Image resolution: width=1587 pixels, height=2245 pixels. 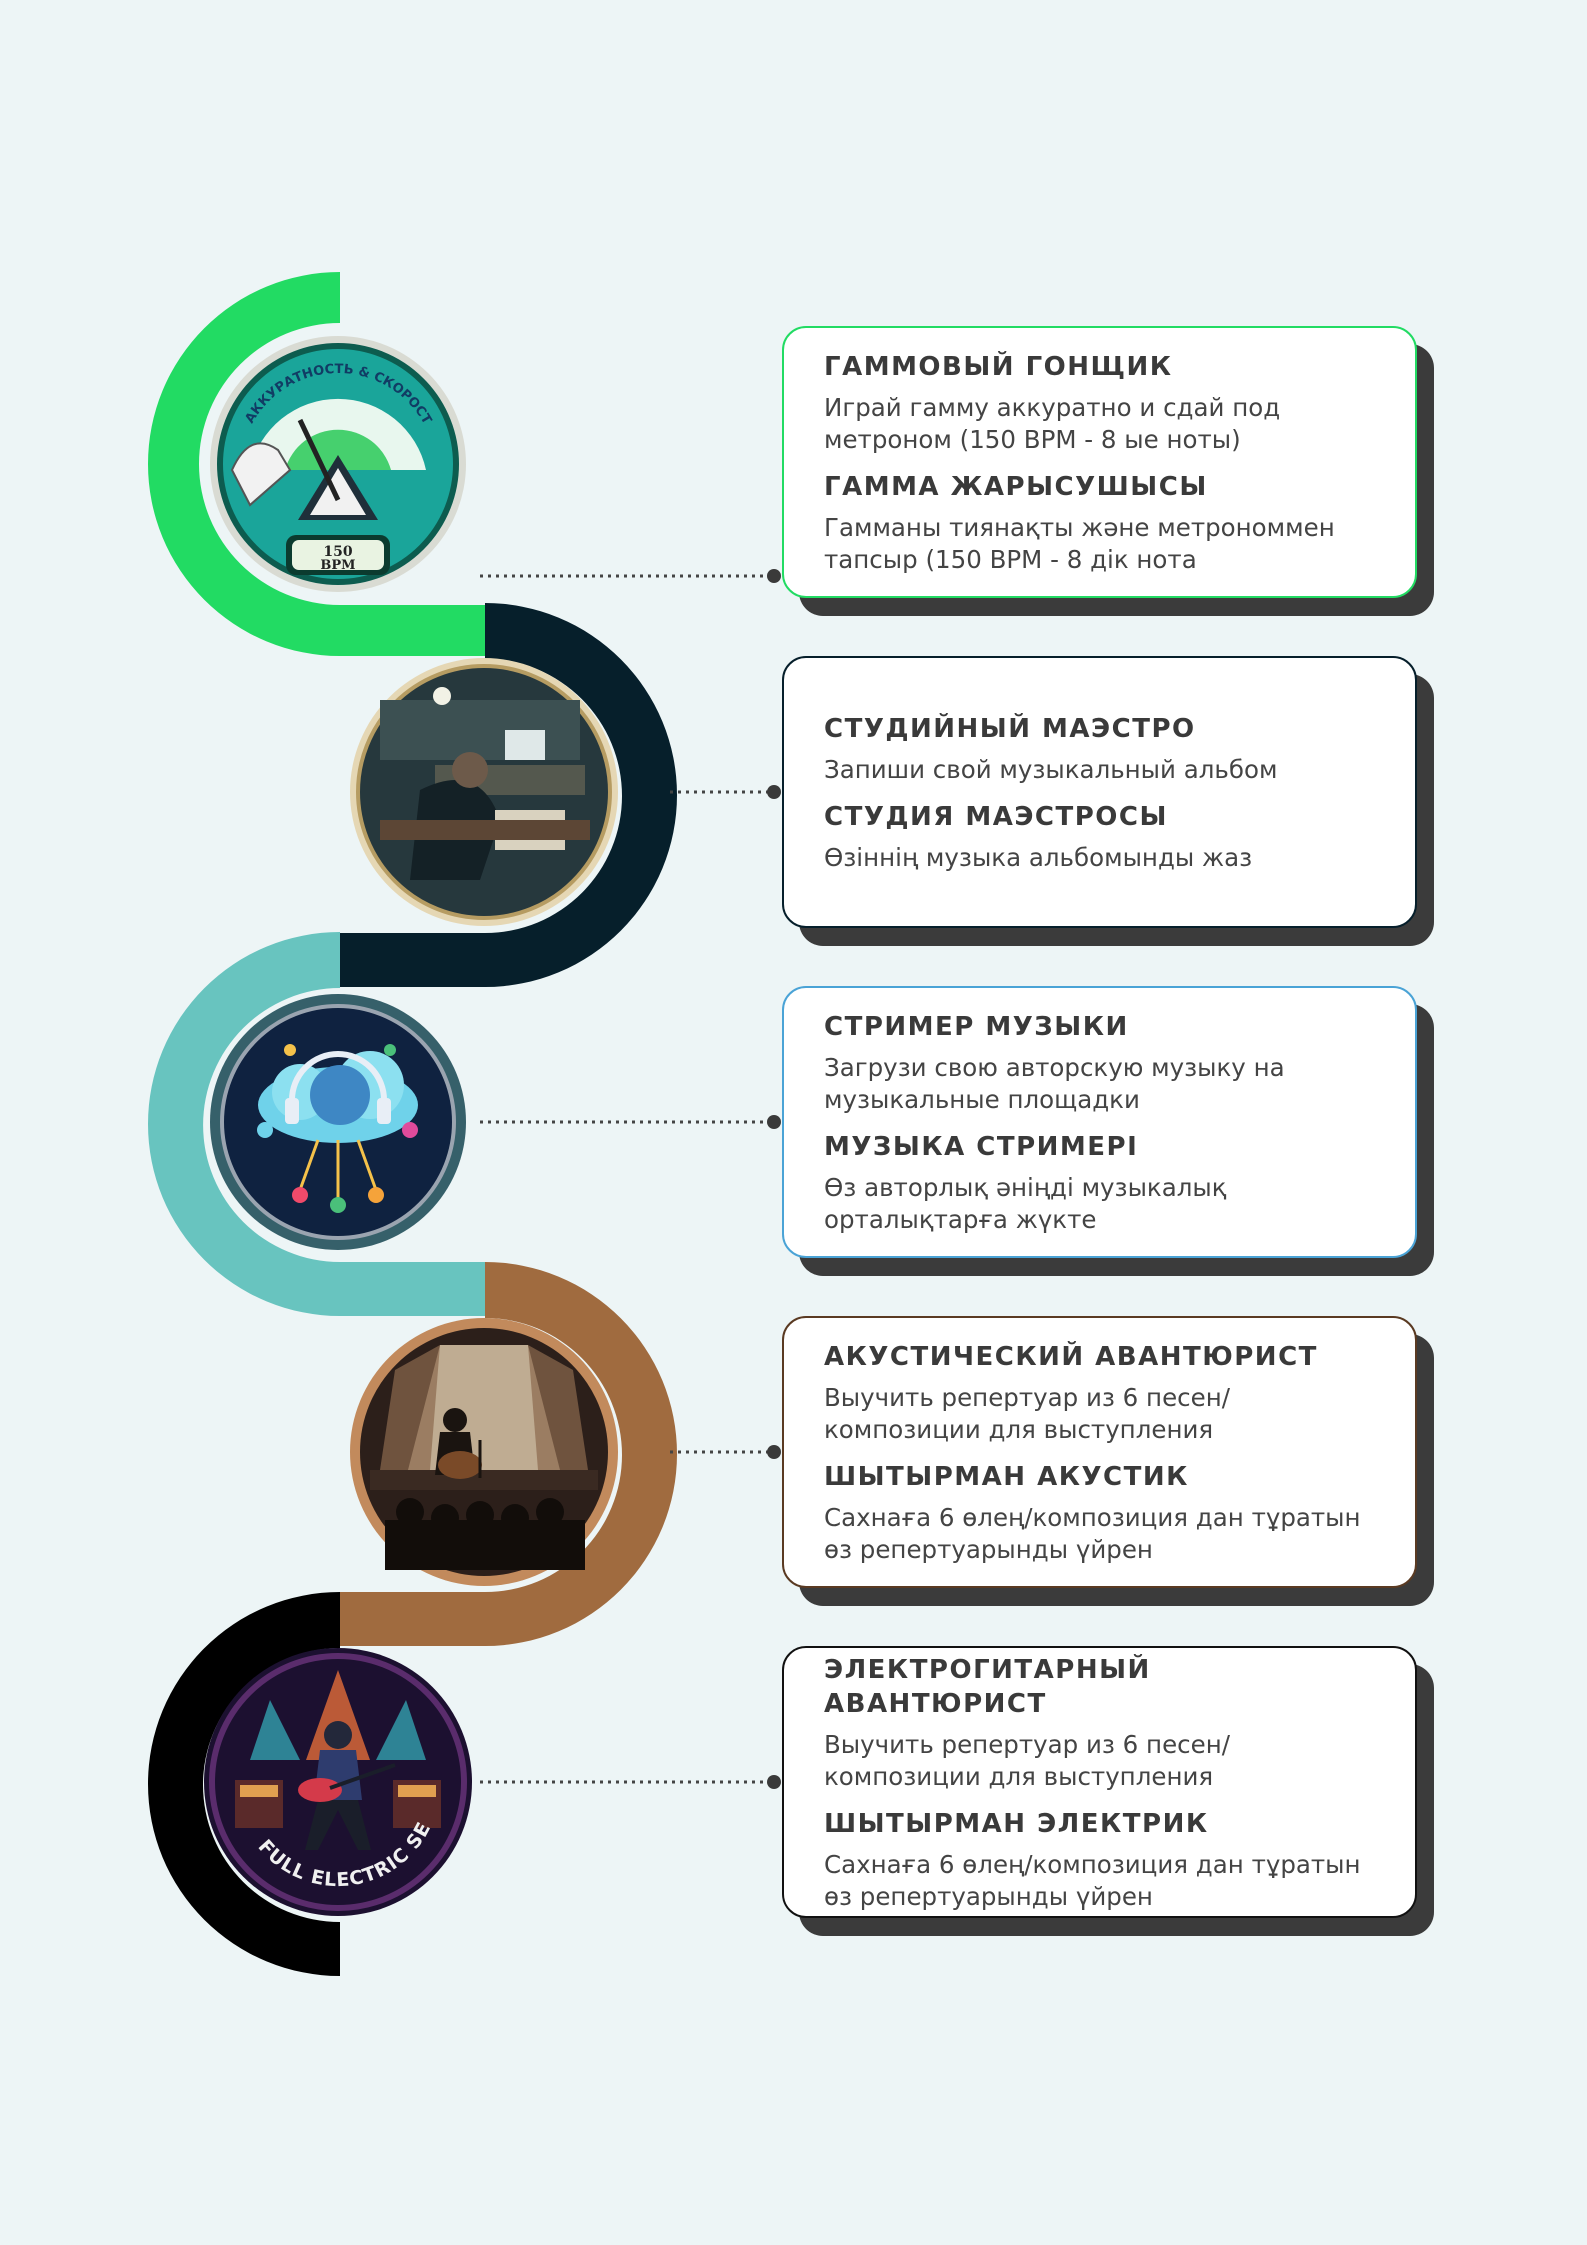 I want to click on description-kk: Өзіннің музыка альбомынды жаз, so click(x=1038, y=857).